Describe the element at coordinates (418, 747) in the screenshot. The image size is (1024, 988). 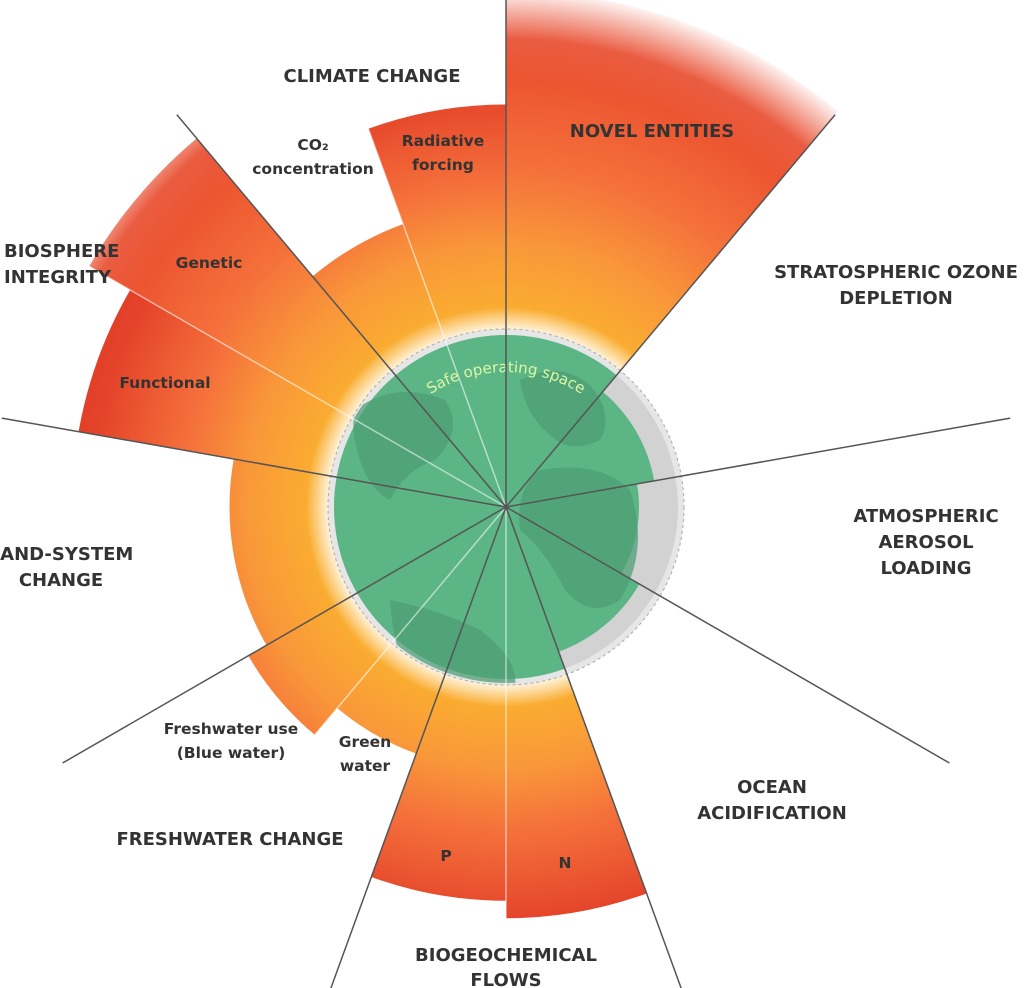
I see `divider-freshwater-change` at that location.